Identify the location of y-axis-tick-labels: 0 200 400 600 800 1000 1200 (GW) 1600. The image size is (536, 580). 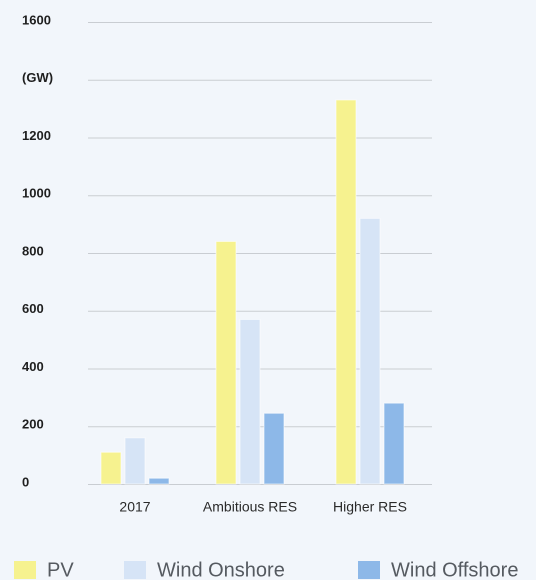
(37, 250).